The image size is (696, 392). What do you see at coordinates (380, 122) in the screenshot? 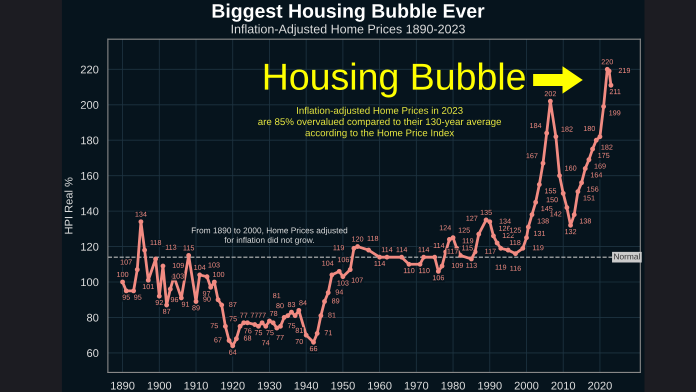
I see `annotation: Inflation-adjusted Home Prices in 2023 are 85% overvalued compared to their 130-year average according to the Home Price Index` at bounding box center [380, 122].